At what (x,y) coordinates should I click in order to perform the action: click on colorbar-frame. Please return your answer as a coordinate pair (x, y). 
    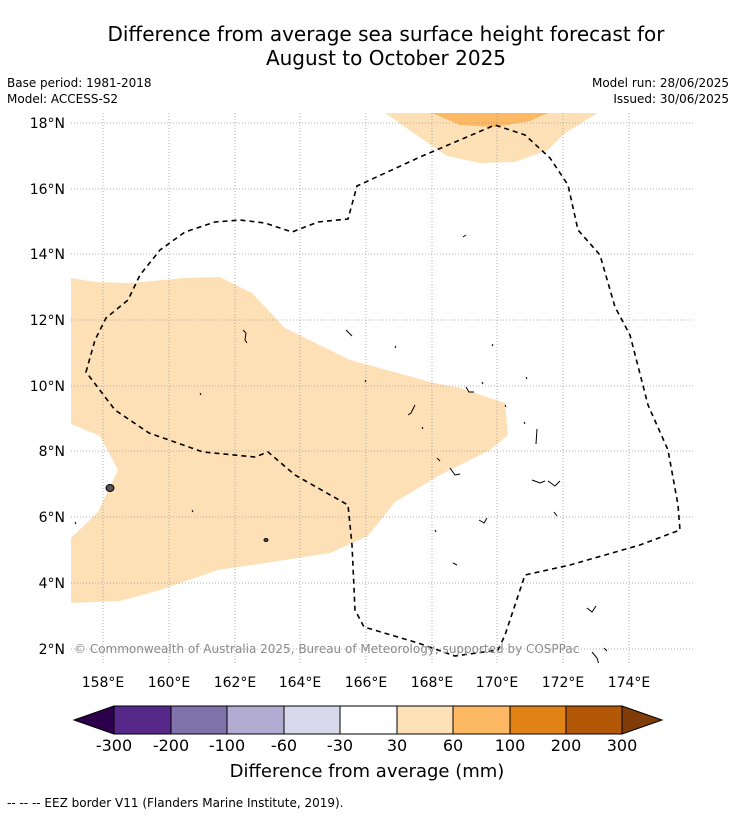
    Looking at the image, I should click on (368, 720).